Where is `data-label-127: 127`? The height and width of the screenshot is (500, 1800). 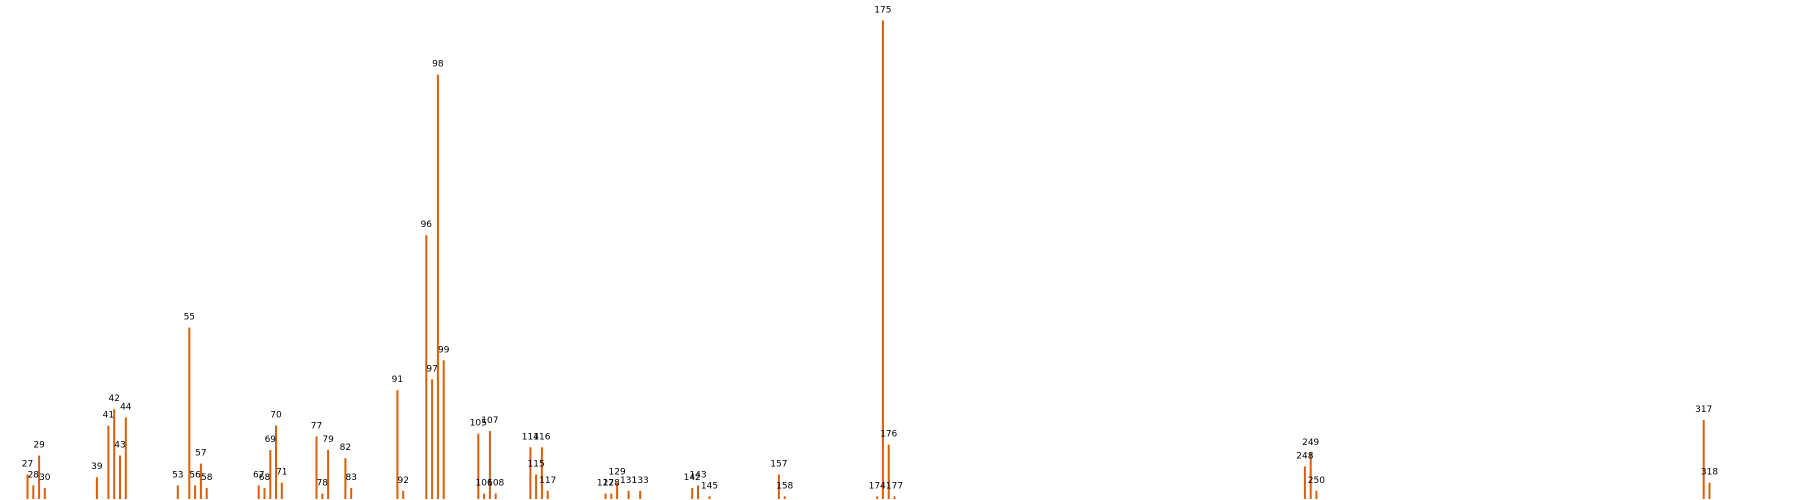 data-label-127: 127 is located at coordinates (605, 484).